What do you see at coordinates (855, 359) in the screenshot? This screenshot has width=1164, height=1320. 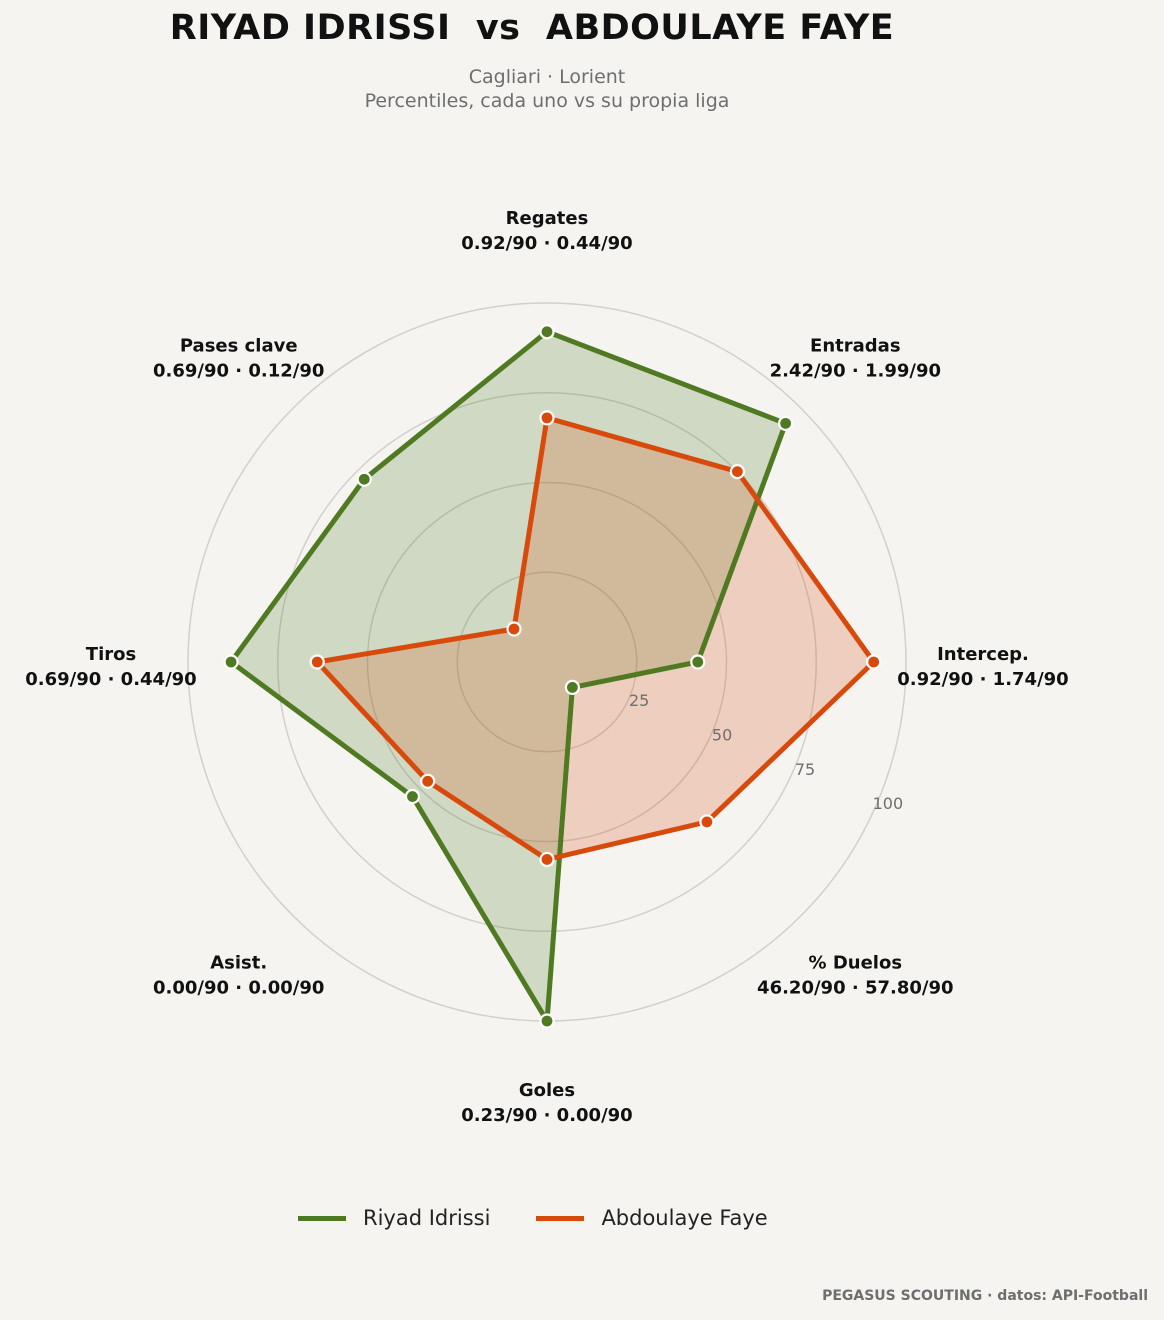 I see `axis-label-1: Entradas 2.42/90 · 1.99/90` at bounding box center [855, 359].